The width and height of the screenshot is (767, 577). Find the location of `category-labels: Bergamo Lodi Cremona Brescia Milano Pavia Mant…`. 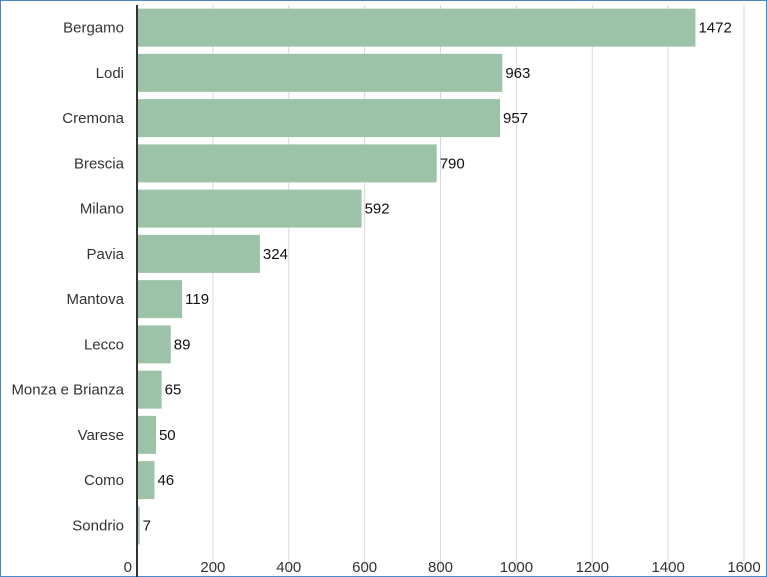

category-labels: Bergamo Lodi Cremona Brescia Milano Pavia Mant… is located at coordinates (67, 277).